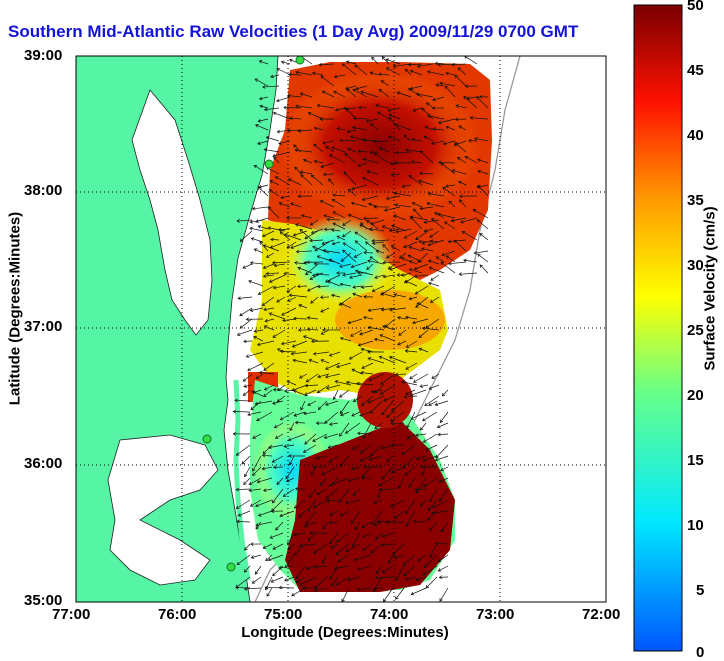  Describe the element at coordinates (390, 320) in the screenshot. I see `velocity-patch-orange` at that location.